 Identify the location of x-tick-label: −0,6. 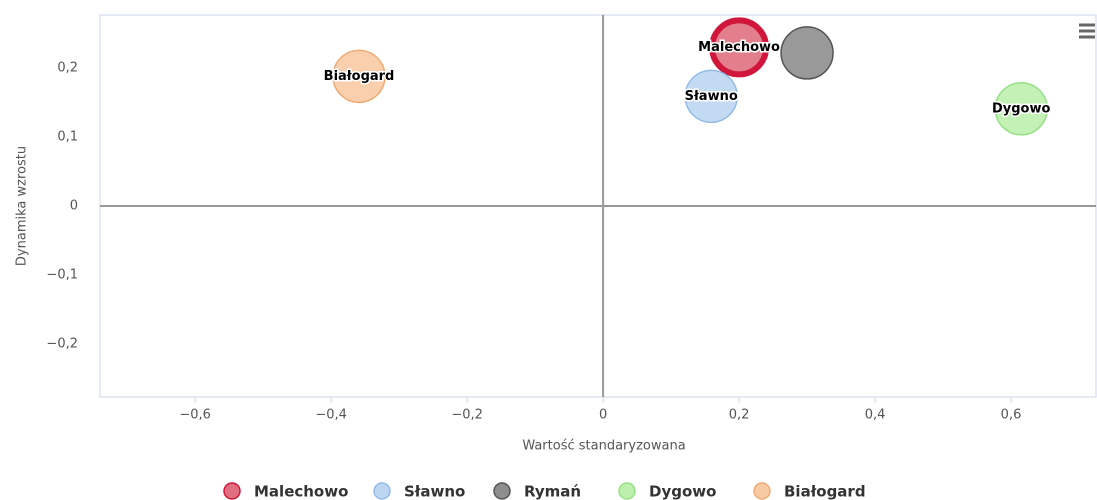
(195, 415).